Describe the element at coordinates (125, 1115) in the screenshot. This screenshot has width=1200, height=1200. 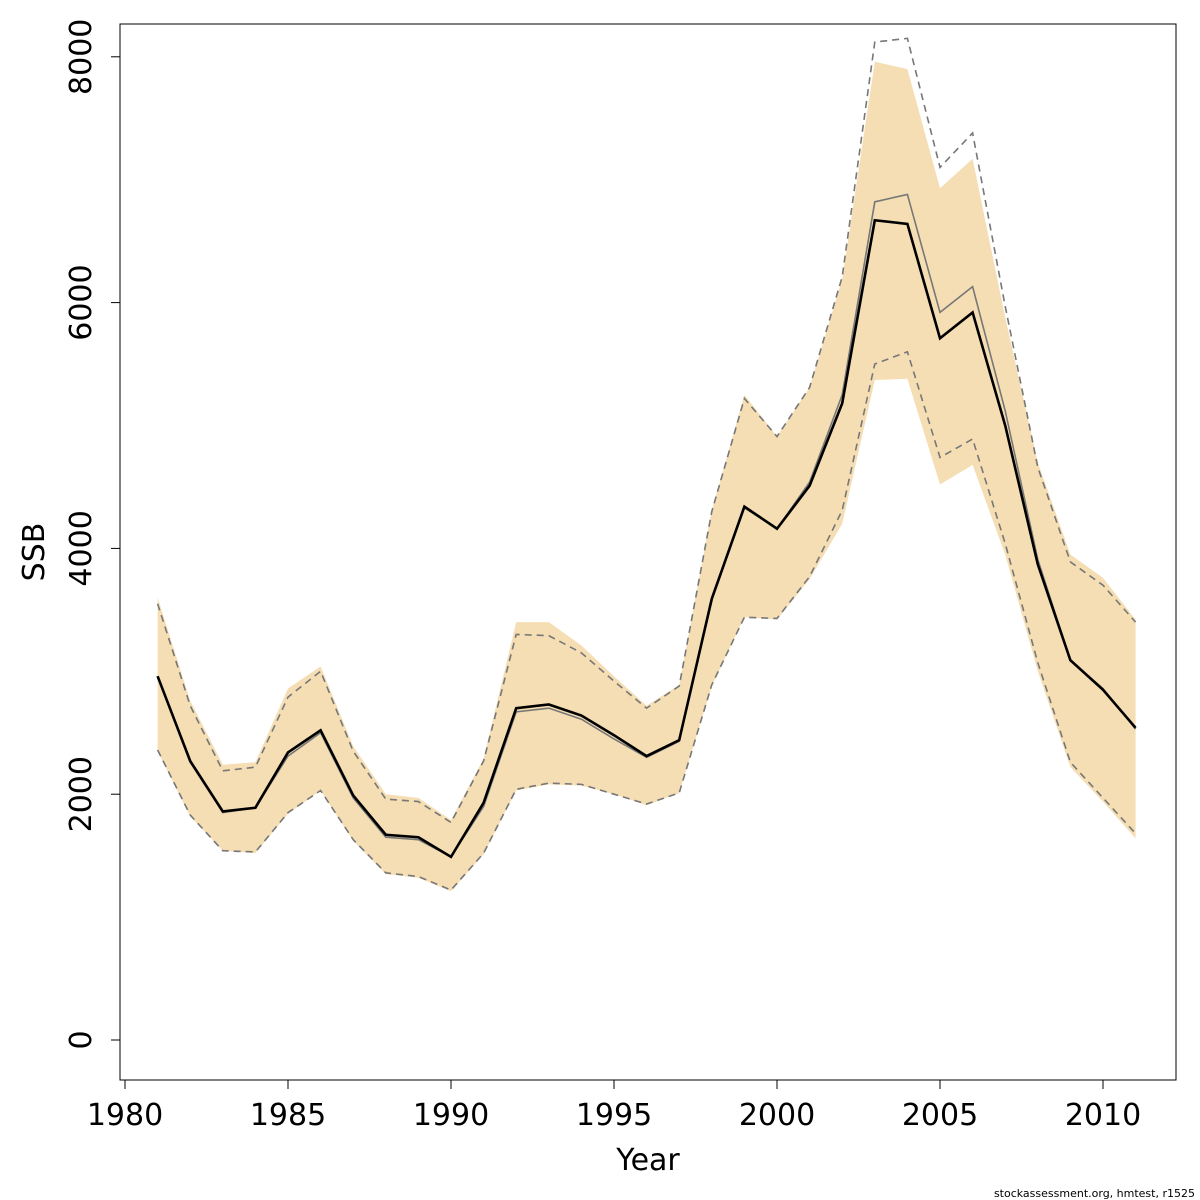
I see `x-tick-label: 1980` at that location.